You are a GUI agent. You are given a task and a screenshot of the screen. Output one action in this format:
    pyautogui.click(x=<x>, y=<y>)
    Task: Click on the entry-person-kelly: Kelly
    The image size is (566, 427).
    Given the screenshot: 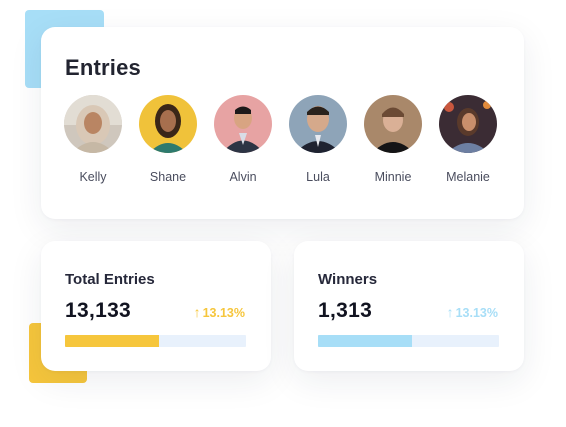 What is the action you would take?
    pyautogui.click(x=93, y=139)
    